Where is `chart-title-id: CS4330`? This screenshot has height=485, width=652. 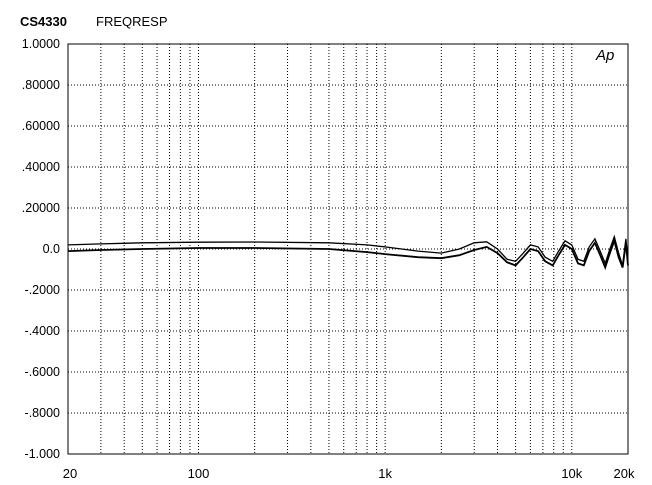
chart-title-id: CS4330 is located at coordinates (43, 21).